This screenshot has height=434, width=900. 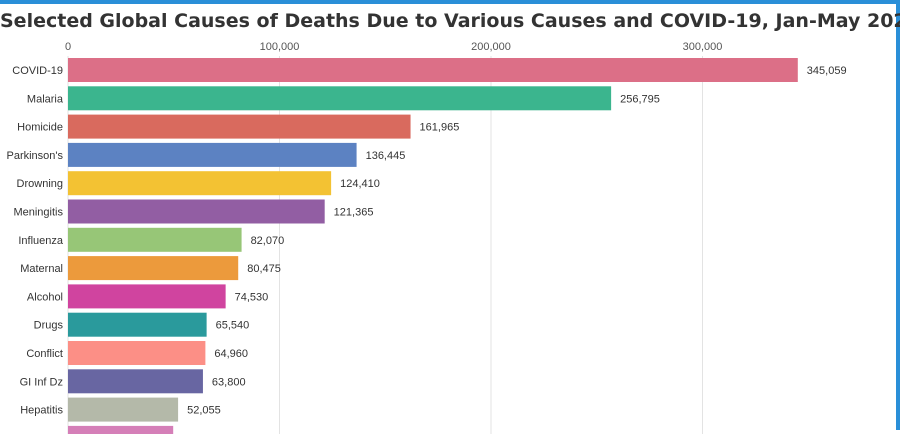 What do you see at coordinates (354, 213) in the screenshot?
I see `value-label: 121,365` at bounding box center [354, 213].